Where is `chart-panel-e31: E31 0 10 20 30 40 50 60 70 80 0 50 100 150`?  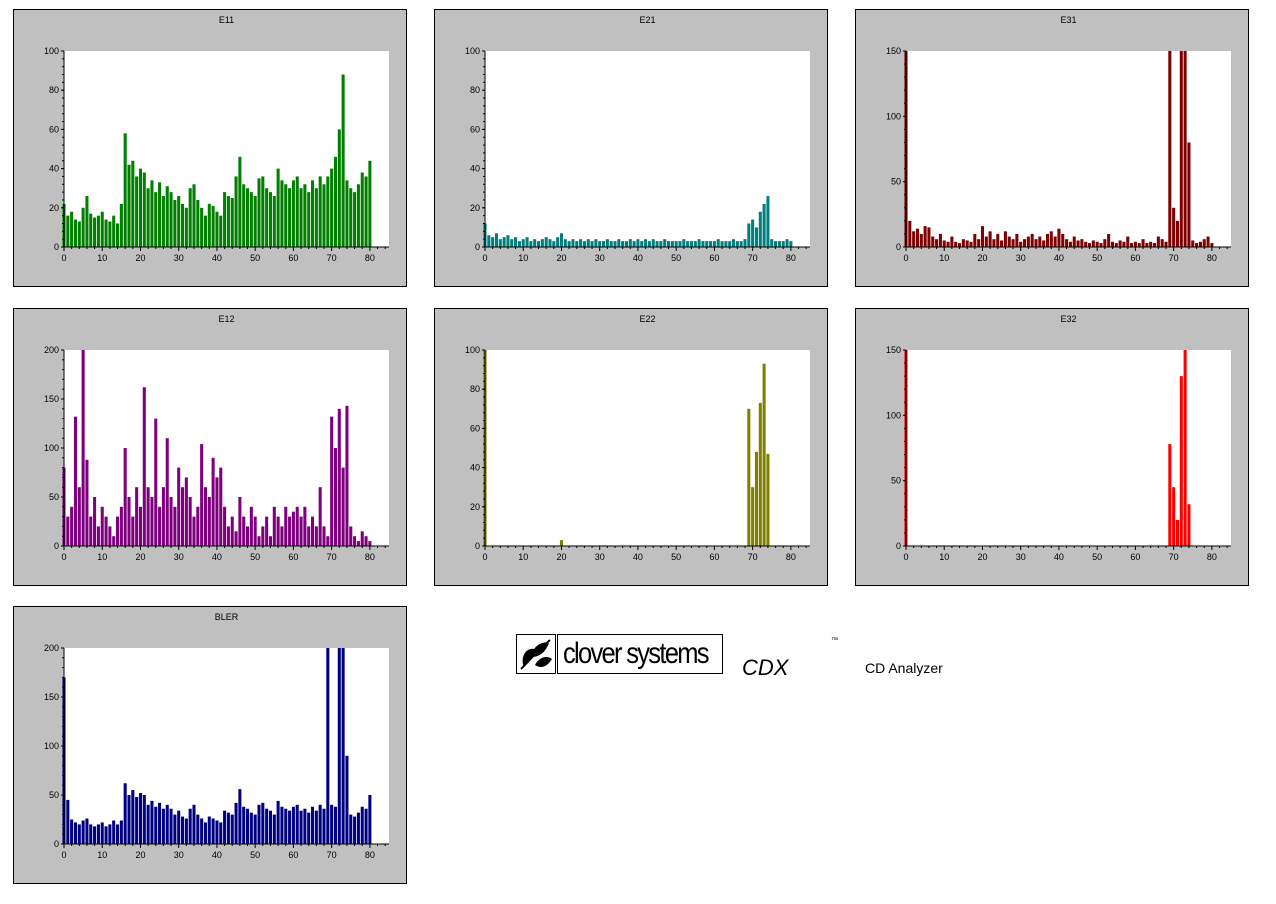
chart-panel-e31: E31 0 10 20 30 40 50 60 70 80 0 50 100 150 is located at coordinates (1052, 148).